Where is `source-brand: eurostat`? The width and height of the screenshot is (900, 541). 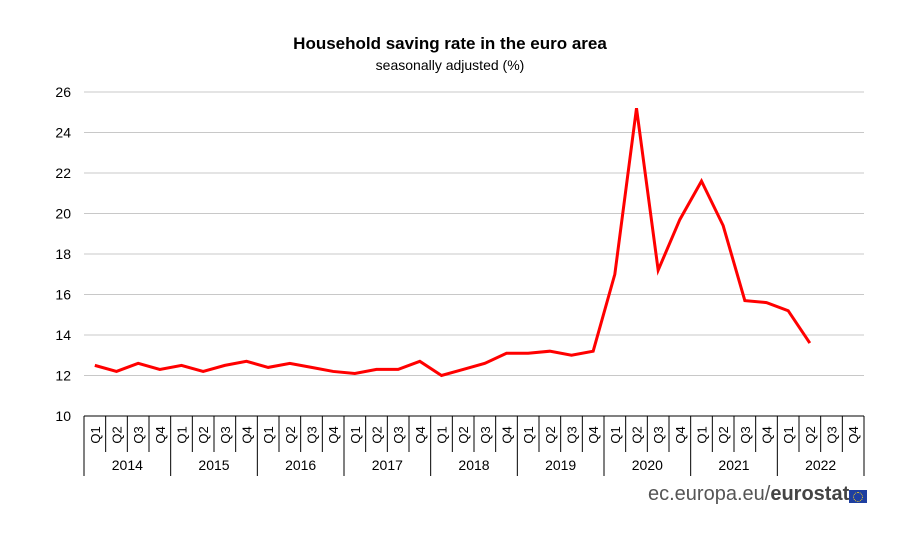
source-brand: eurostat is located at coordinates (810, 494).